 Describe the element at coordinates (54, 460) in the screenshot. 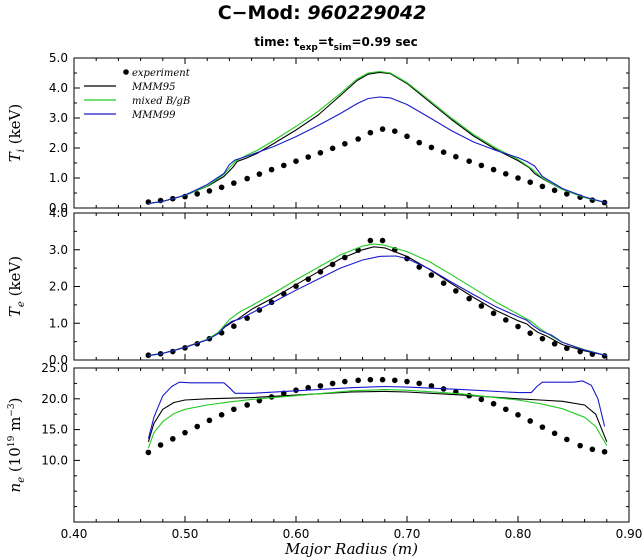

I see `y-tick-label: 10.0` at that location.